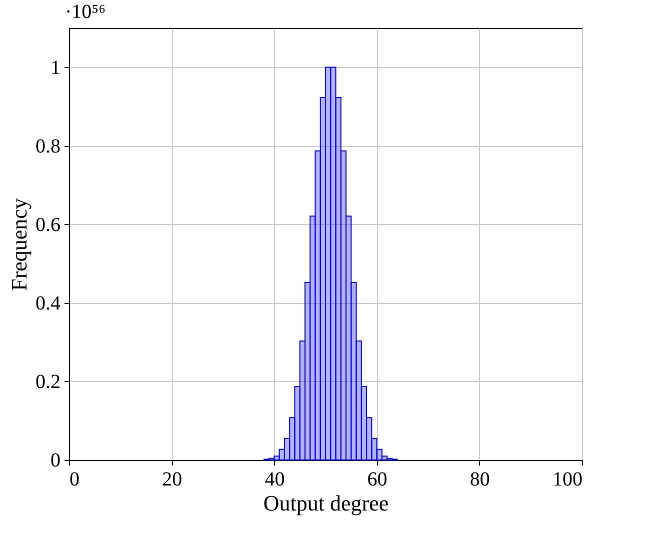 This screenshot has height=551, width=662. I want to click on x-tick-label: 80, so click(480, 479).